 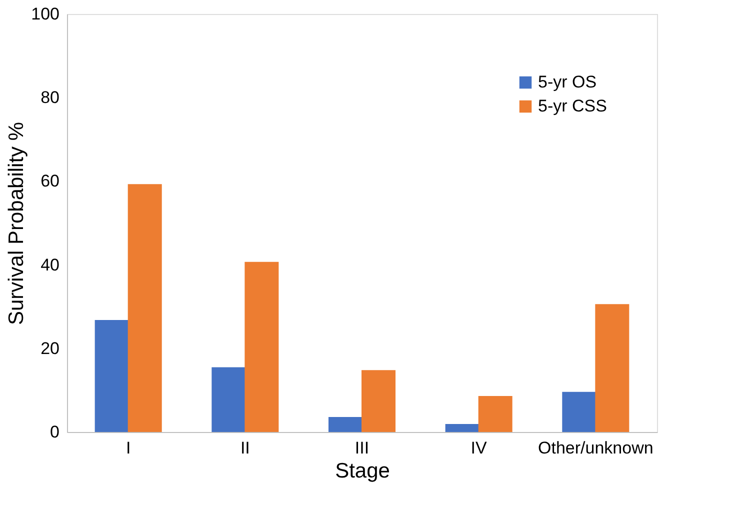 What do you see at coordinates (572, 106) in the screenshot?
I see `legend-label: 5-yr CSS` at bounding box center [572, 106].